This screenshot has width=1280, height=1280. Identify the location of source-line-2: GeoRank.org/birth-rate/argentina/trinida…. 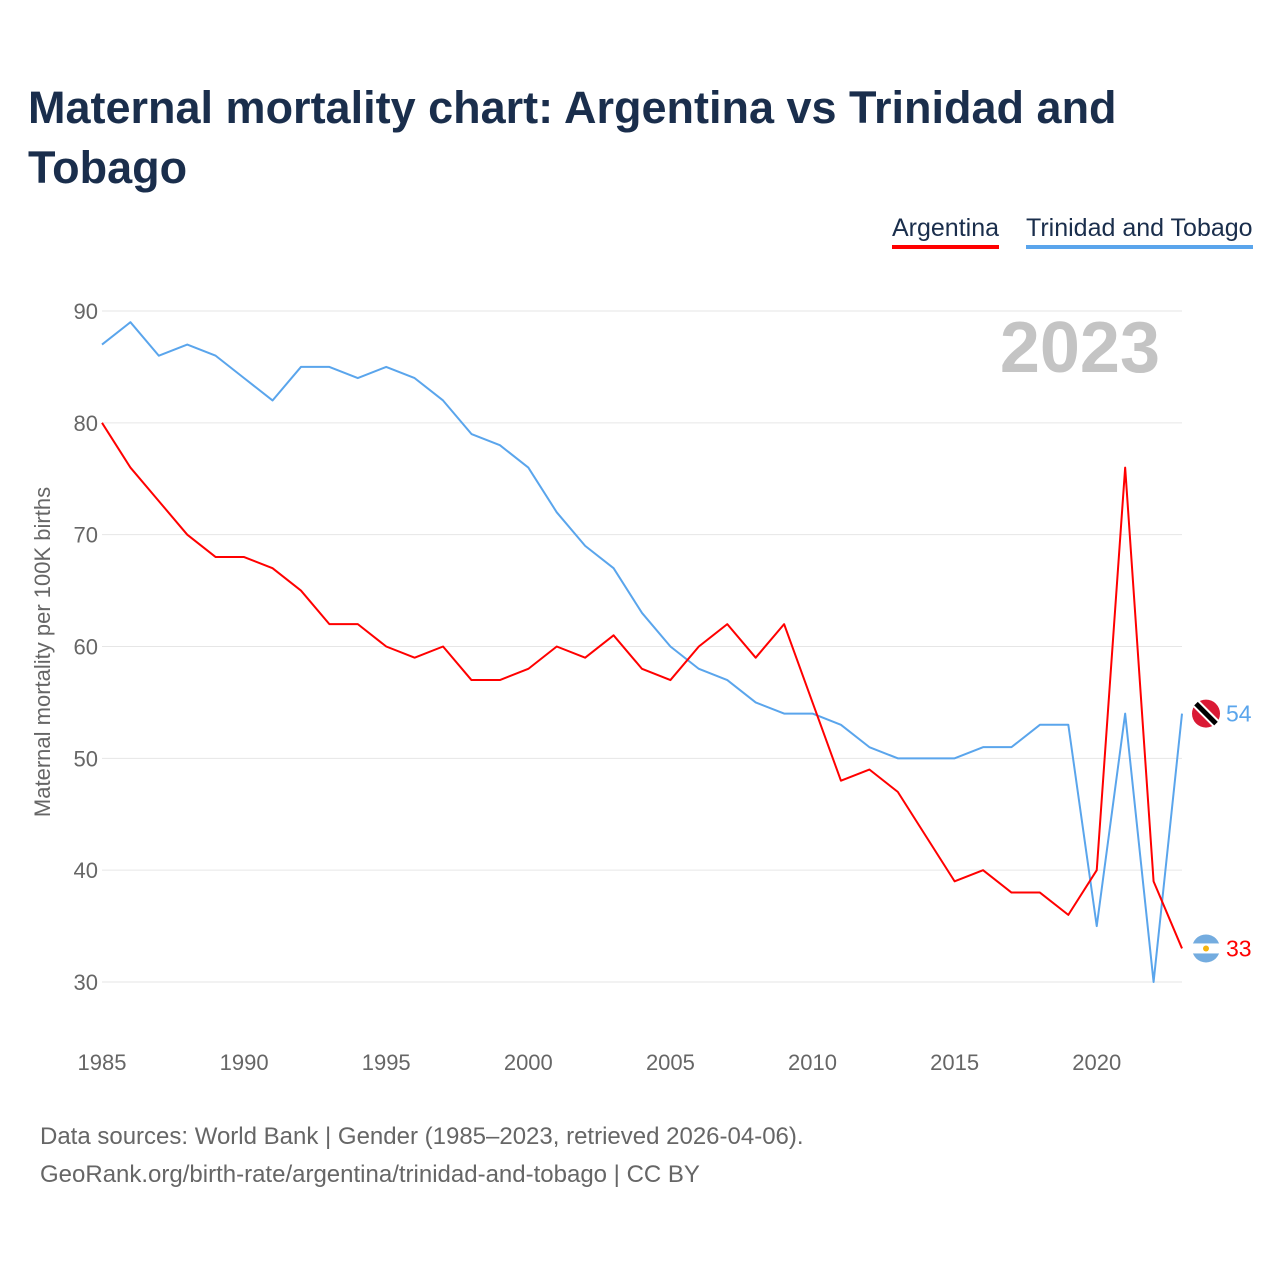
(370, 1174).